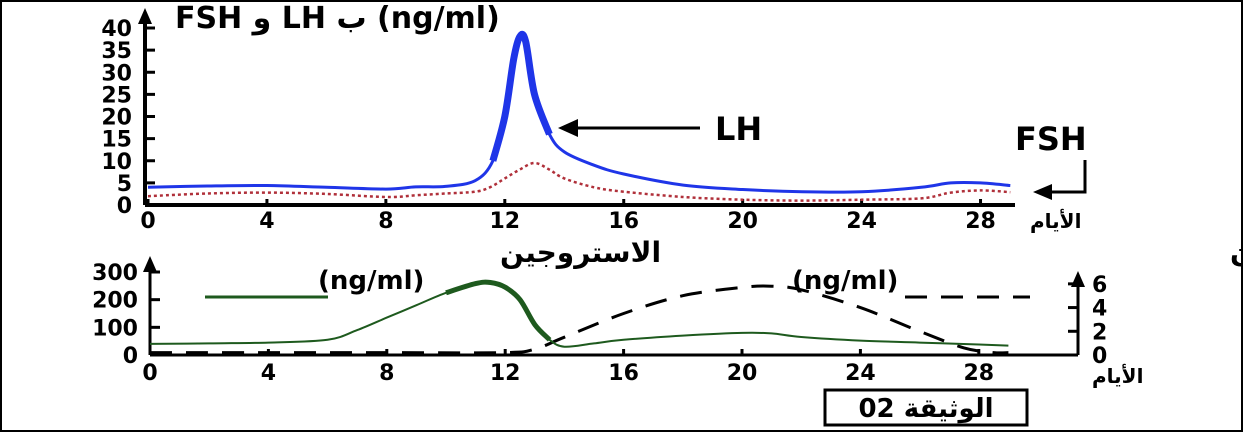 Image resolution: width=1243 pixels, height=432 pixels. Describe the element at coordinates (147, 221) in the screenshot. I see `top-x-tick-label: 0` at that location.